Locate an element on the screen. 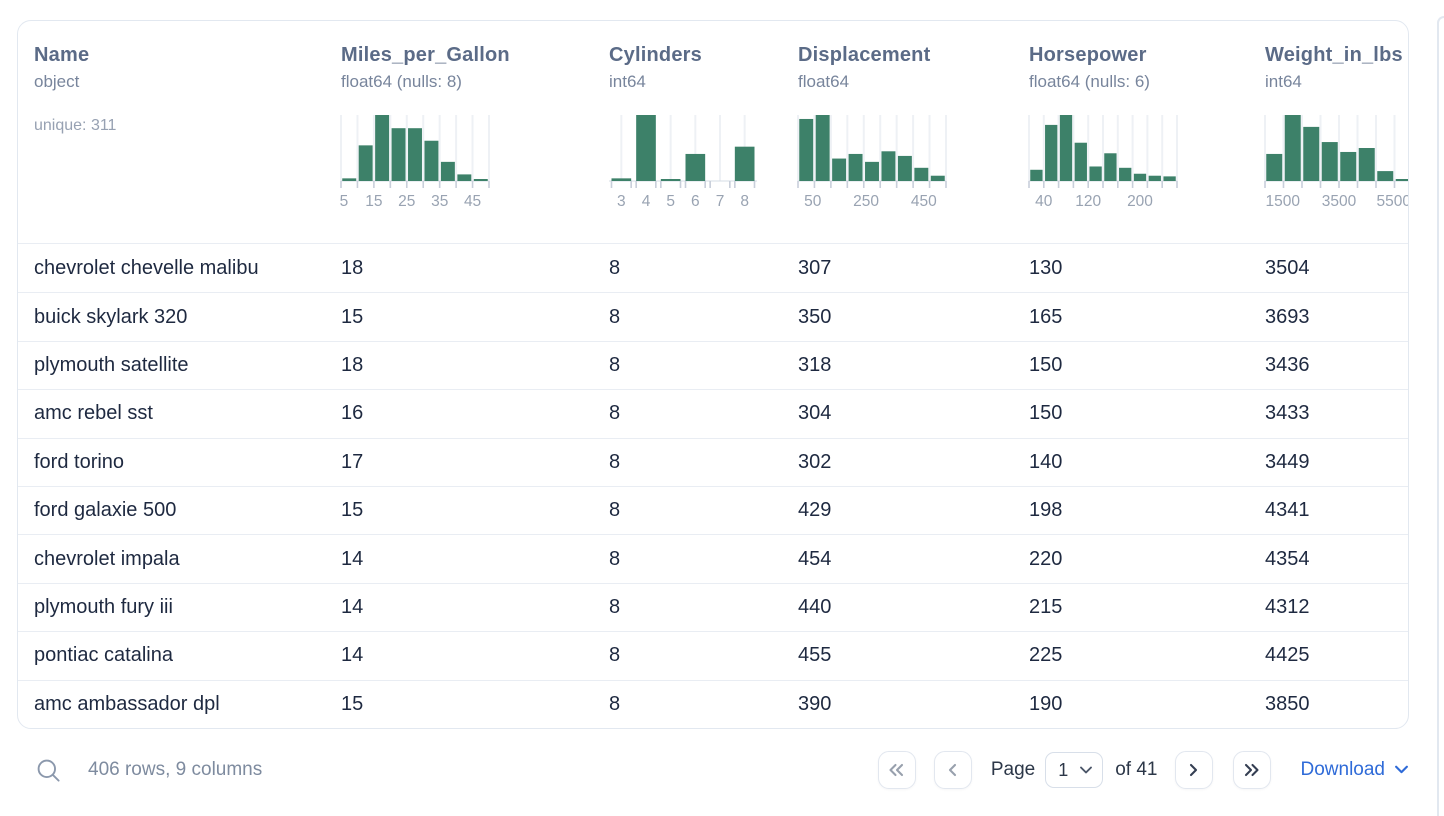 This screenshot has height=816, width=1444. column-name: Name is located at coordinates (62, 55).